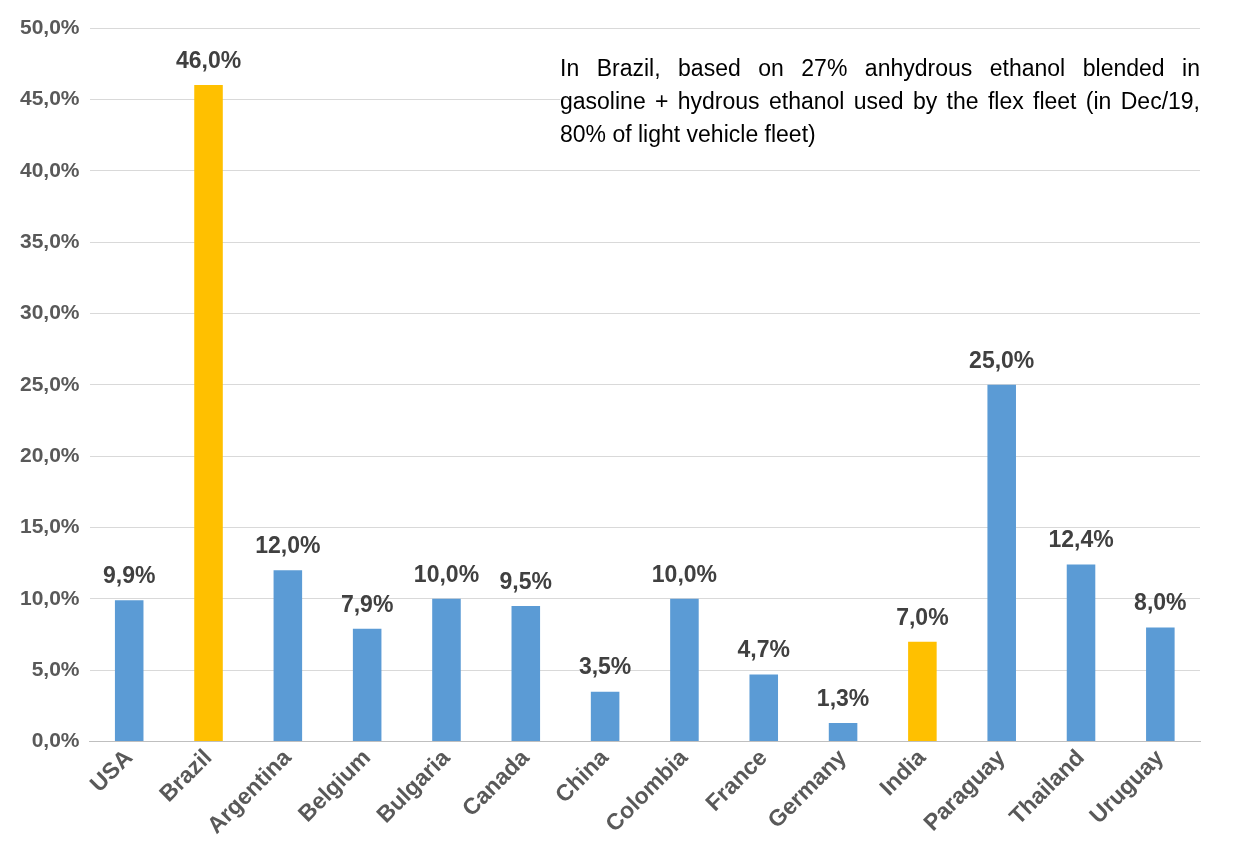 The width and height of the screenshot is (1245, 843). I want to click on data-label: 8,0%, so click(1160, 602).